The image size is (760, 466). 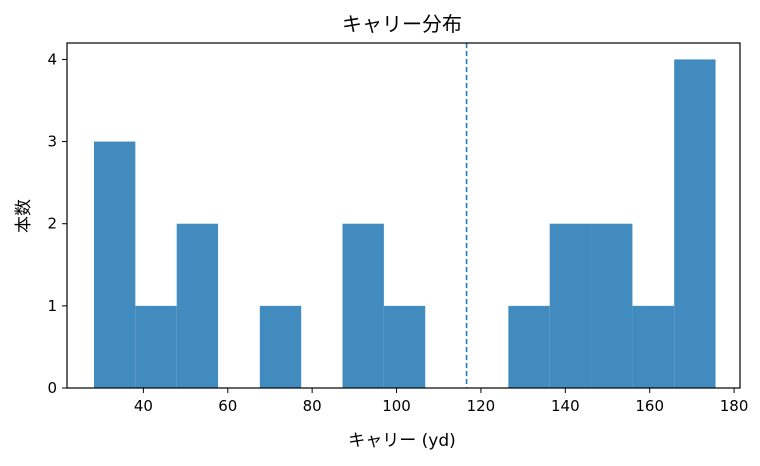 What do you see at coordinates (52, 59) in the screenshot?
I see `y-tick-label-4: 4` at bounding box center [52, 59].